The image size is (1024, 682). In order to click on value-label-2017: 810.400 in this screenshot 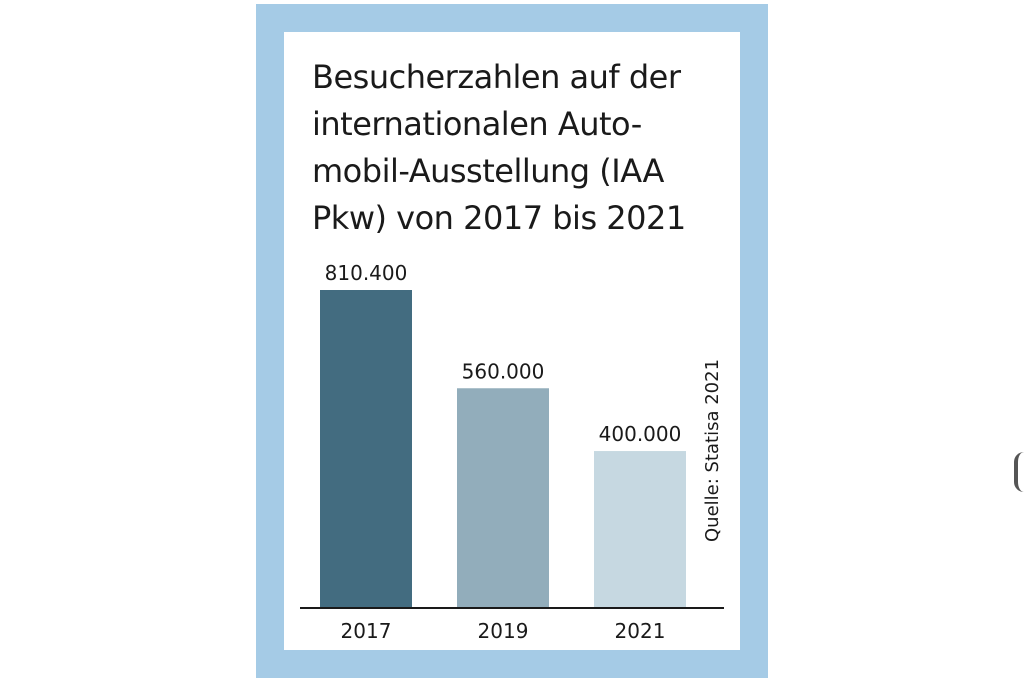, I will do `click(366, 273)`.